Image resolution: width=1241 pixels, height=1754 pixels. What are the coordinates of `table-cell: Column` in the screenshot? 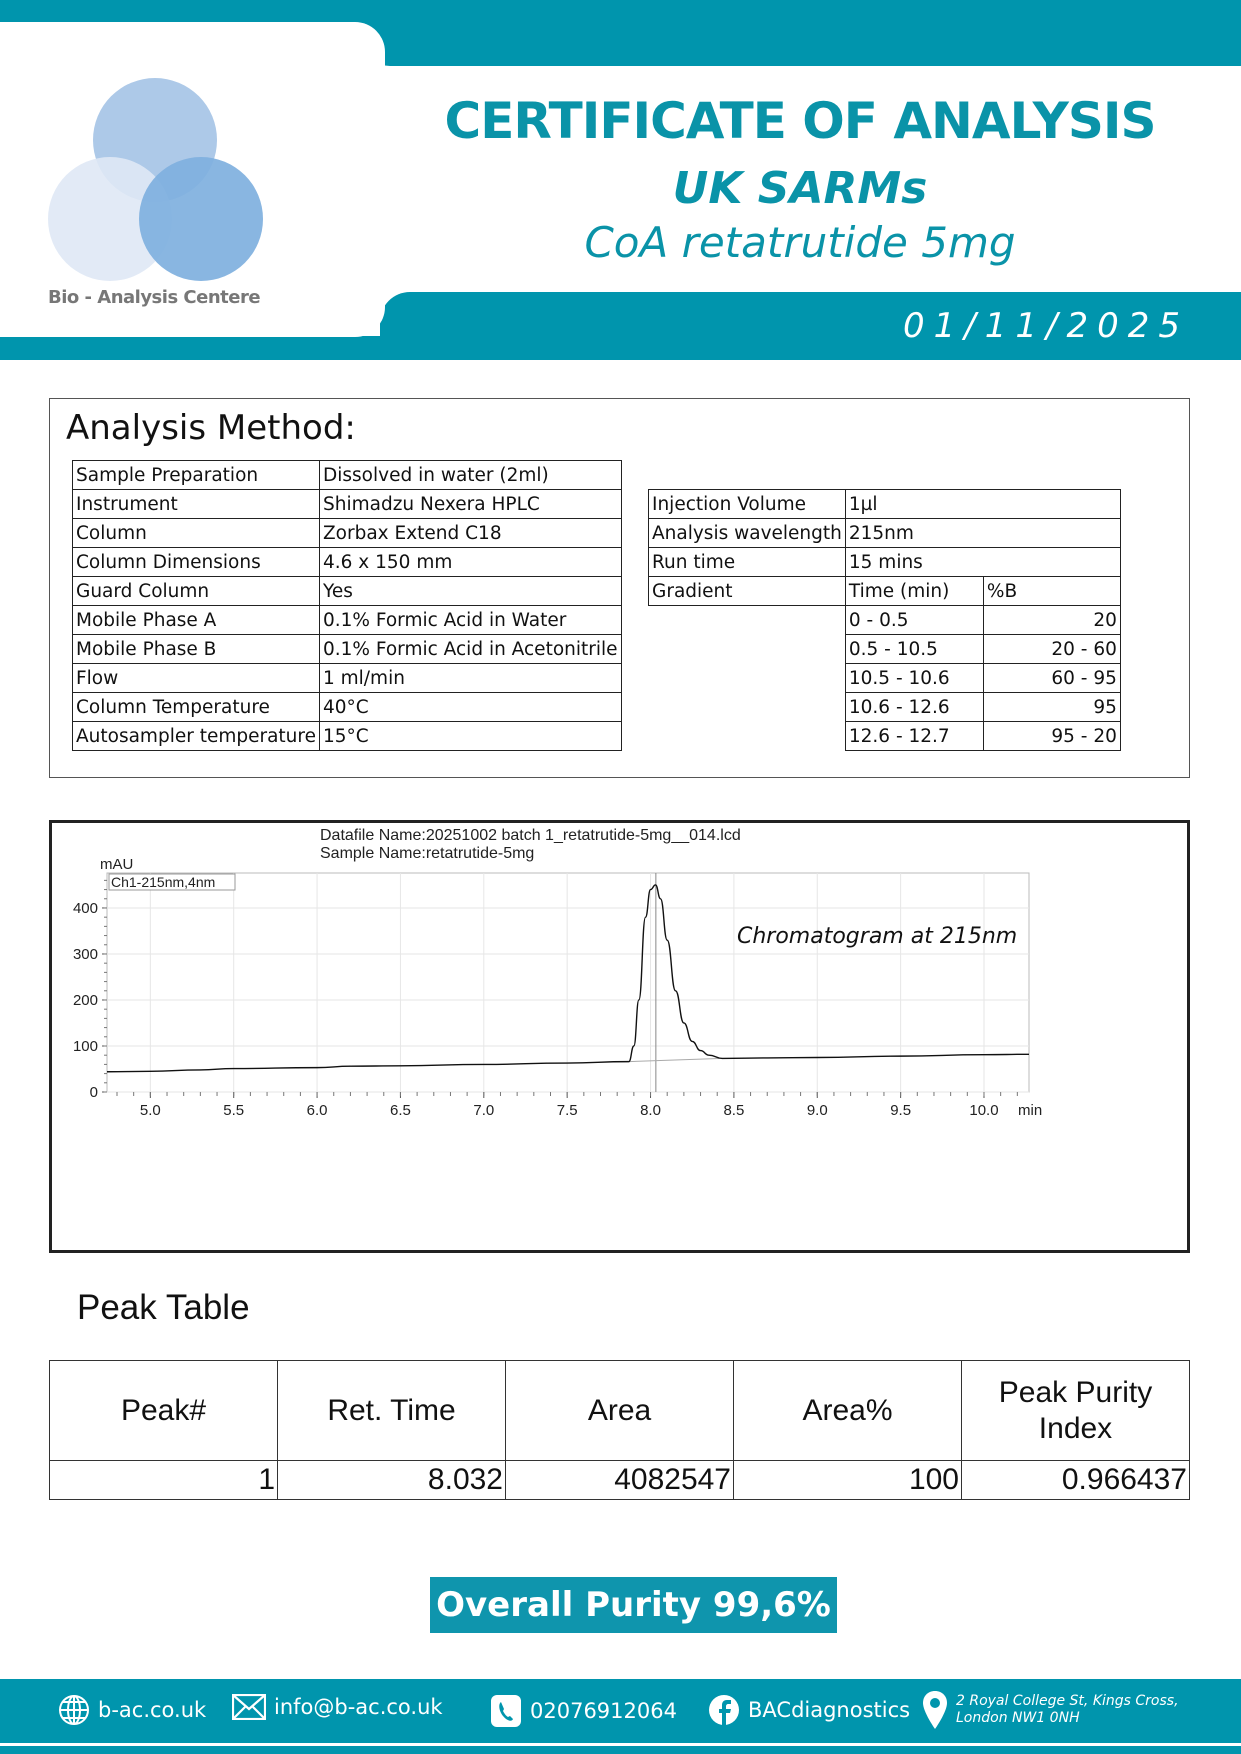 It's located at (196, 533).